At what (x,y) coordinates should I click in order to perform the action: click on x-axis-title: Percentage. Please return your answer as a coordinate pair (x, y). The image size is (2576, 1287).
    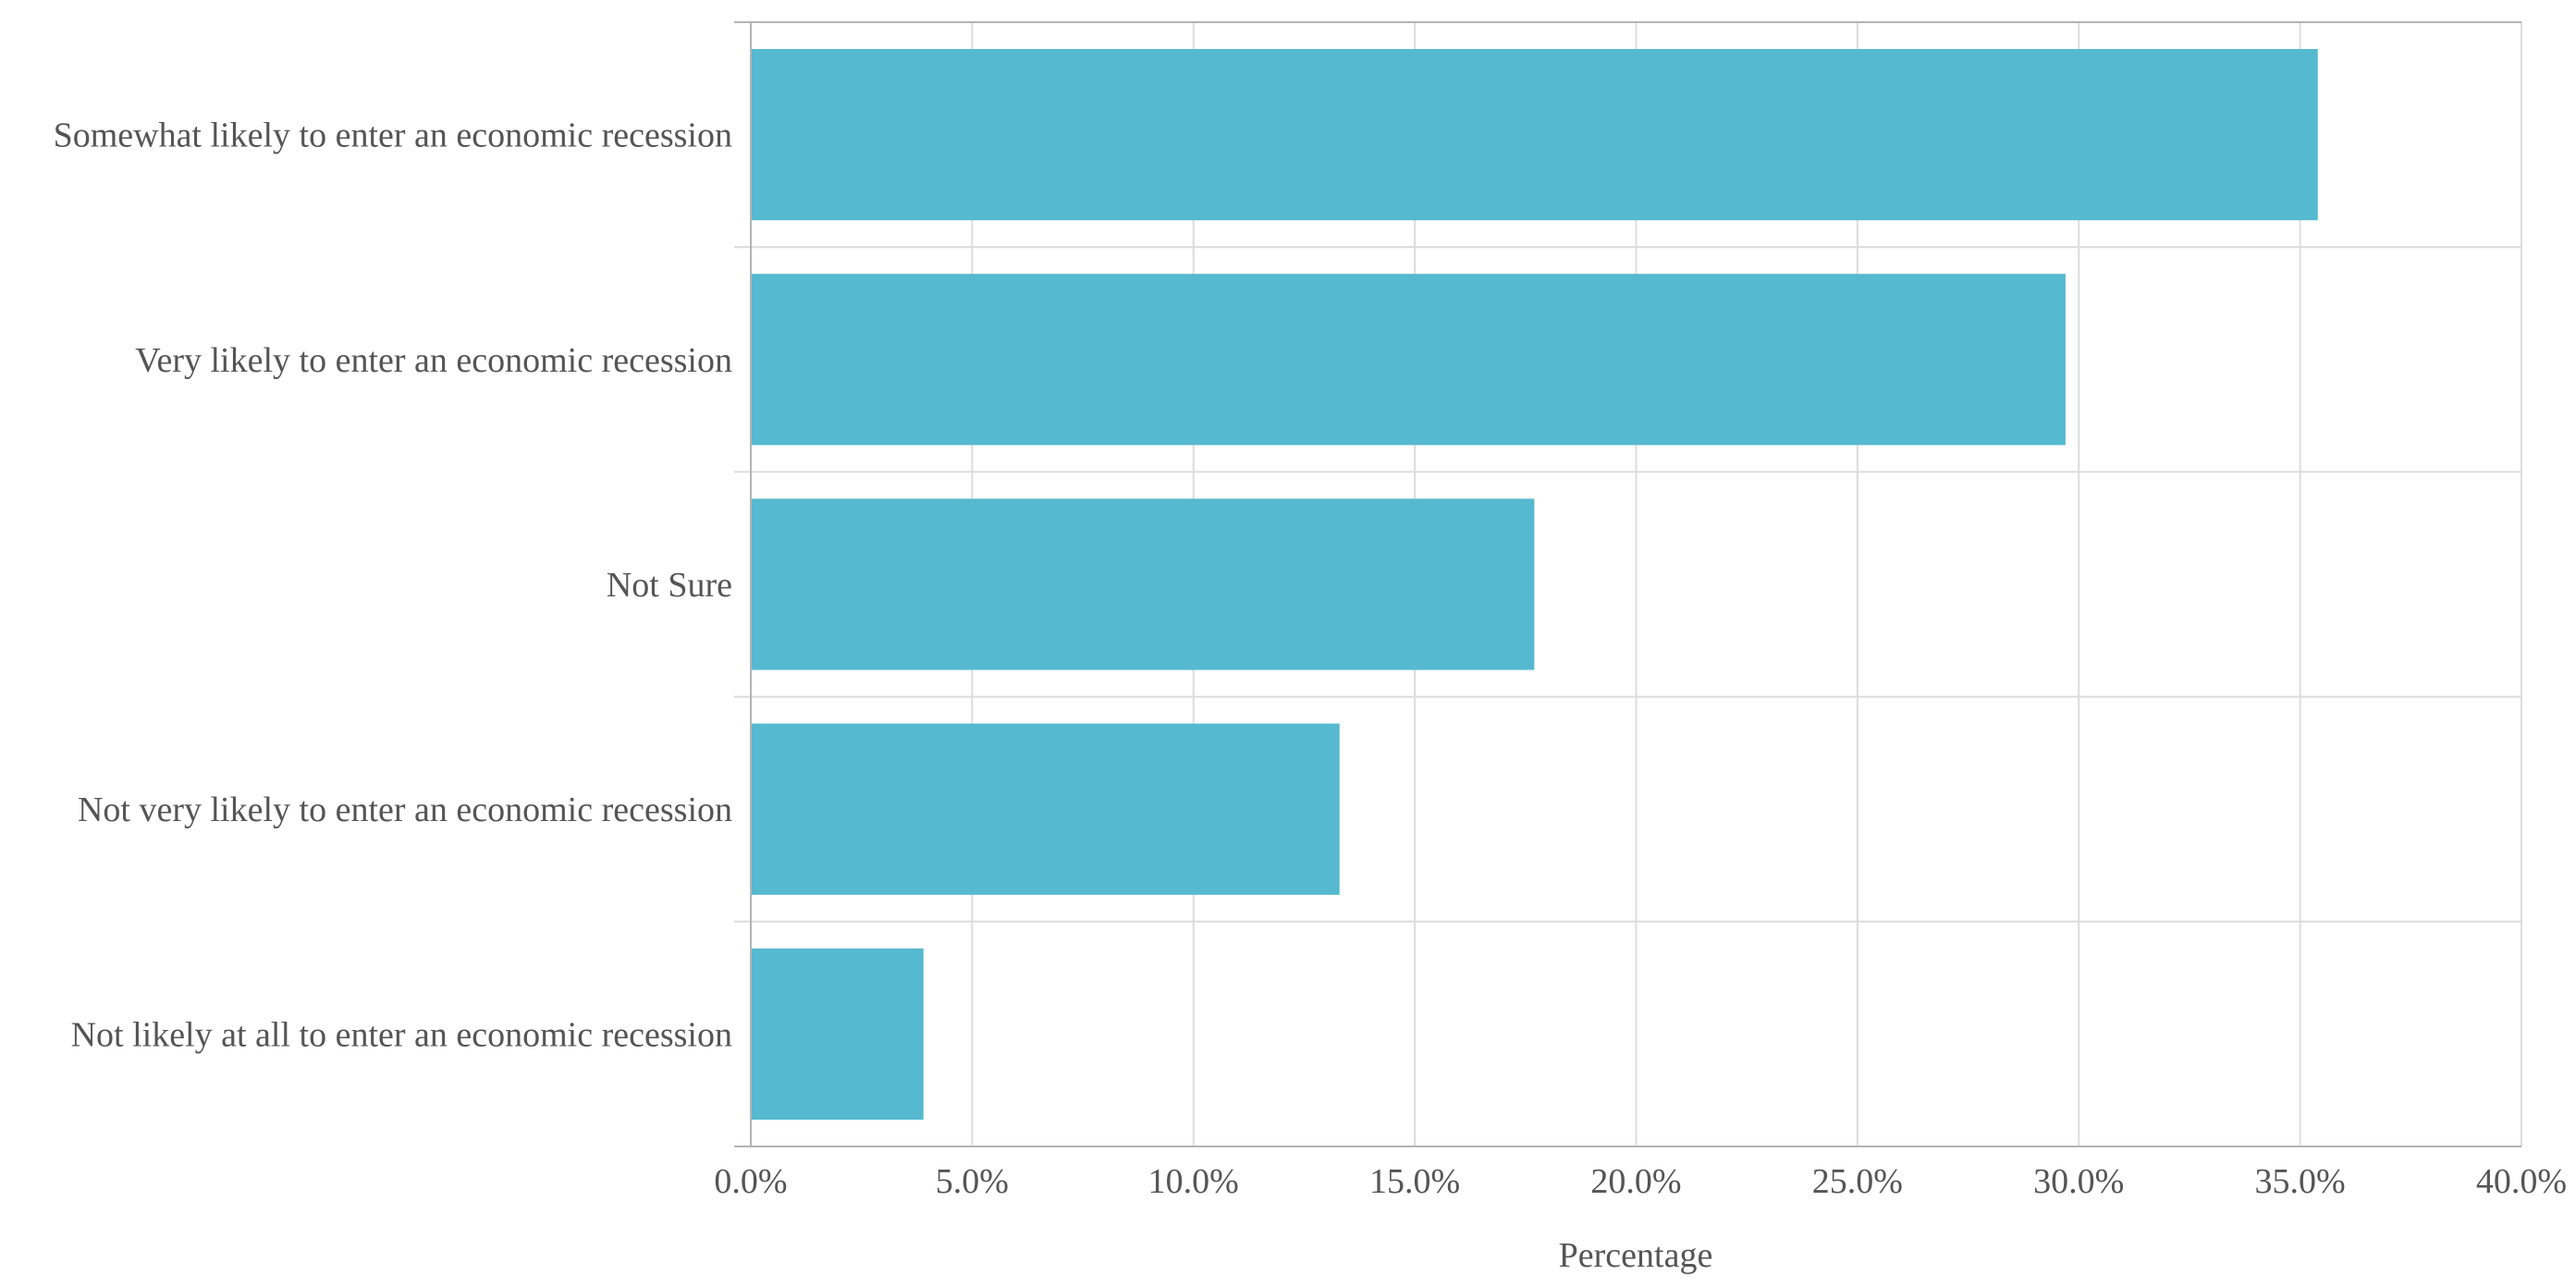
    Looking at the image, I should click on (1636, 1255).